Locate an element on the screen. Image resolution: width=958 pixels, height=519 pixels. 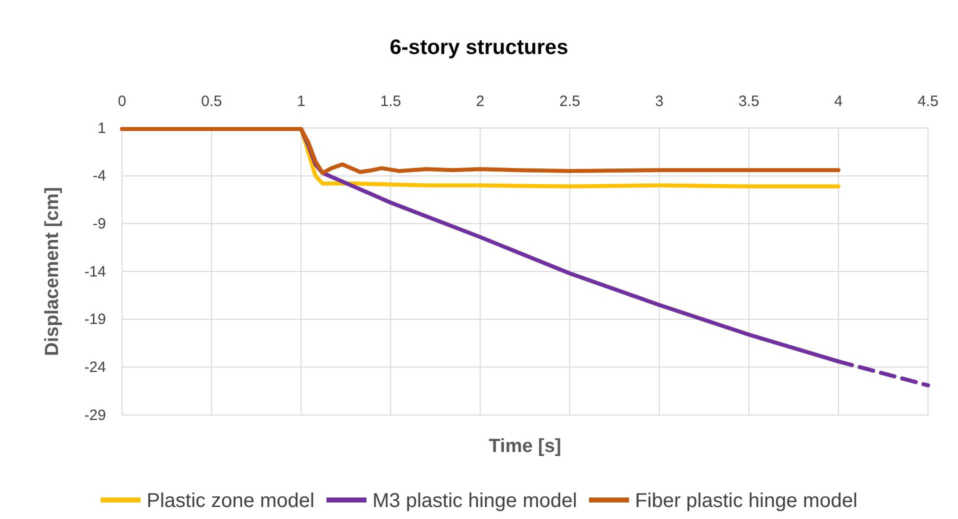
chart-title: 6-story structures is located at coordinates (479, 47).